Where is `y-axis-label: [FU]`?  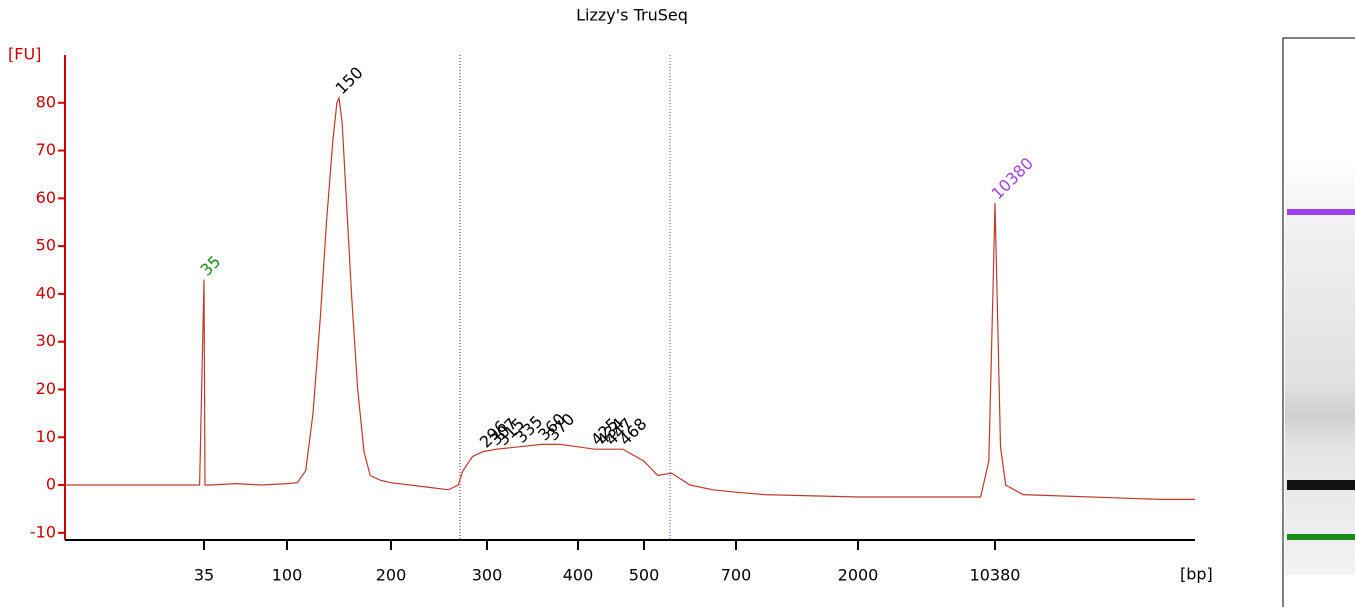
y-axis-label: [FU] is located at coordinates (24, 54).